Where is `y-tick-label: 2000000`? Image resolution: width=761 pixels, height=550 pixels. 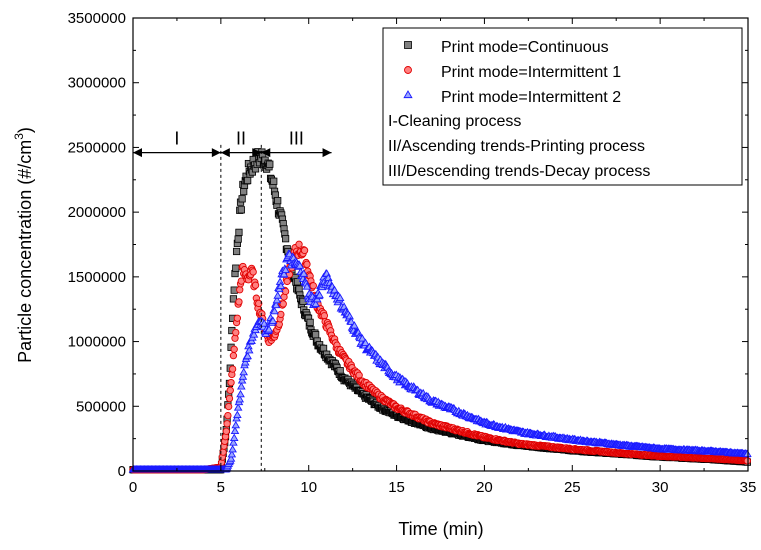 y-tick-label: 2000000 is located at coordinates (97, 212).